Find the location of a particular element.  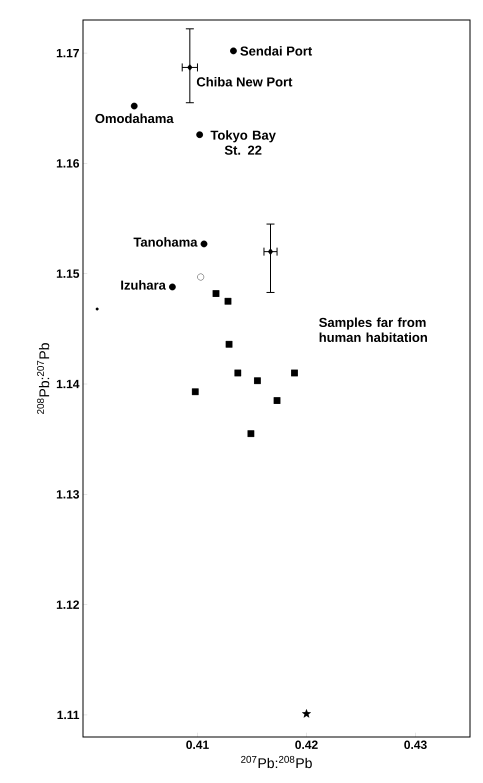

x-tick-label: 0.42 is located at coordinates (306, 745).